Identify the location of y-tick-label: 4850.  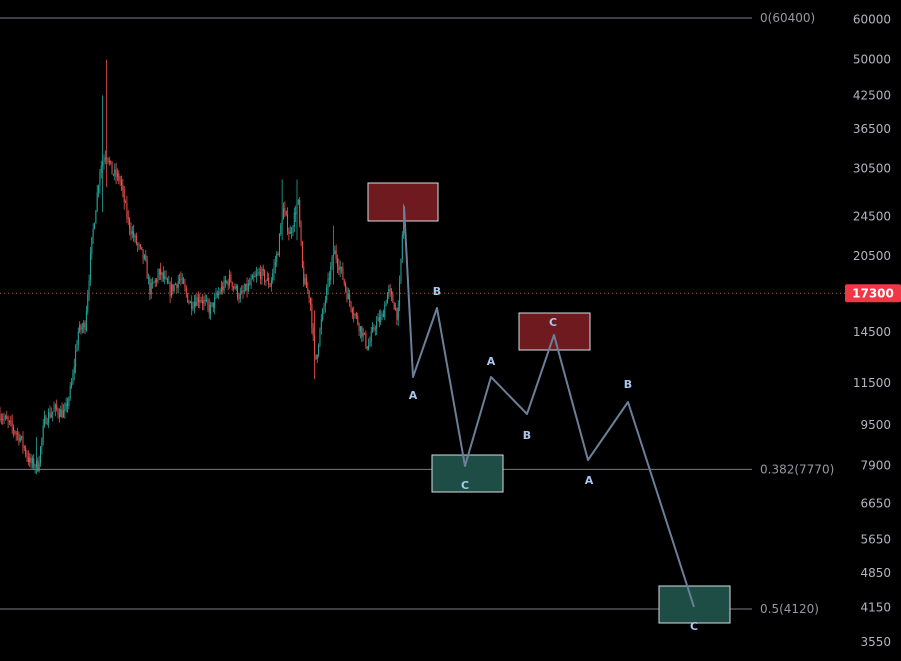
(875, 573).